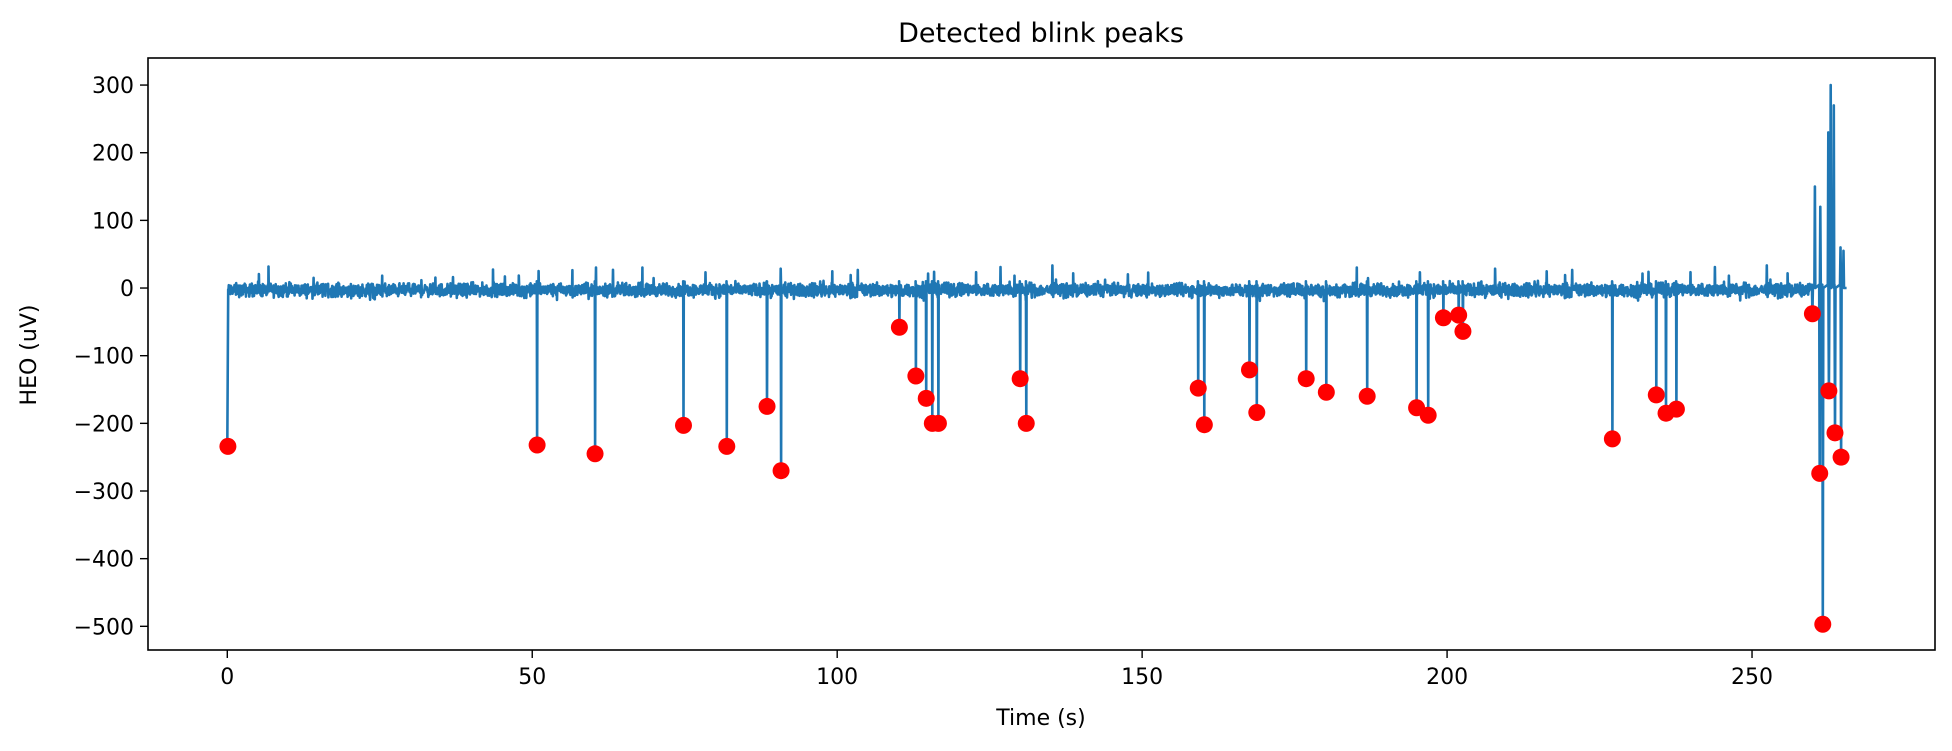 Image resolution: width=1952 pixels, height=751 pixels. Describe the element at coordinates (113, 86) in the screenshot. I see `y-tick-label: 300` at that location.